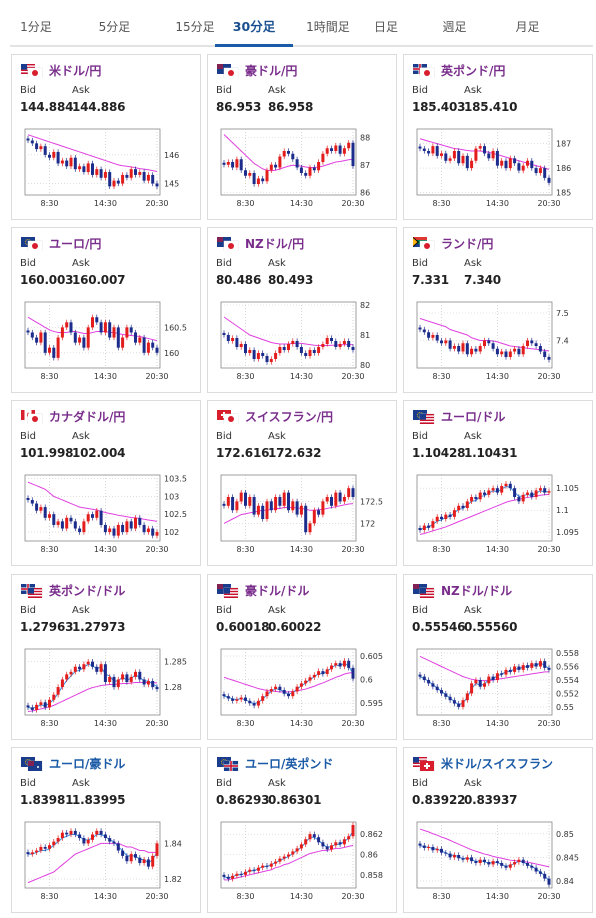 The height and width of the screenshot is (918, 596). I want to click on tab-6: 週足, so click(454, 27).